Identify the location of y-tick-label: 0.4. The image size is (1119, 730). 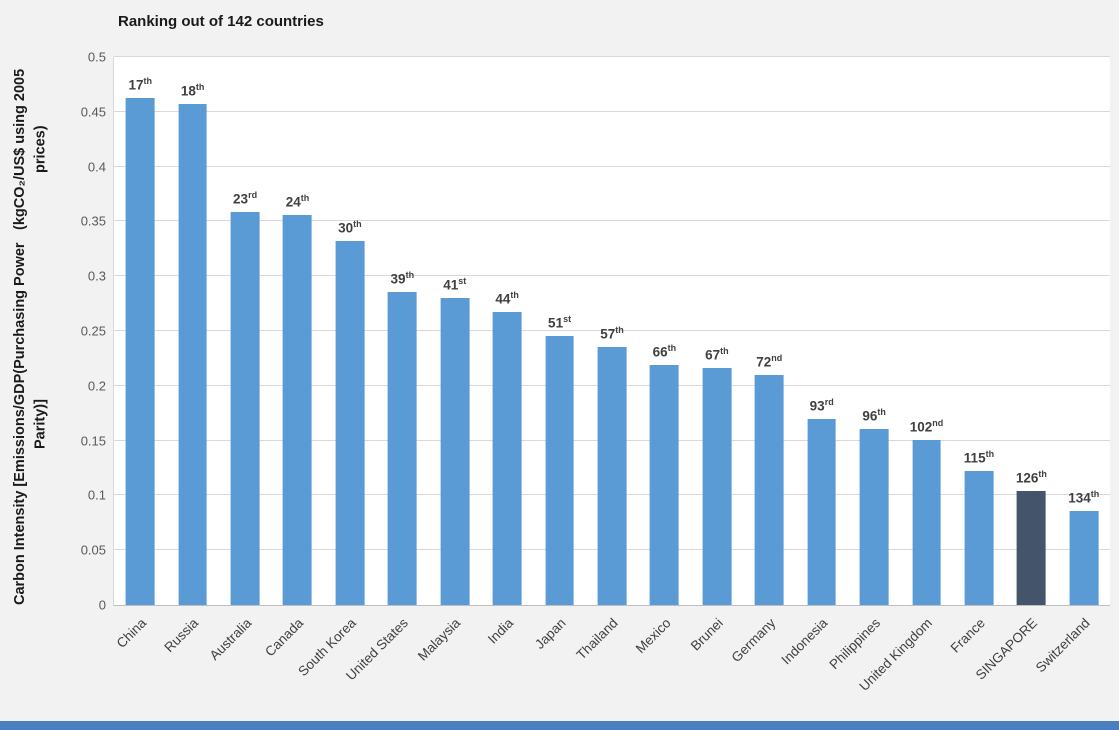
(96, 167).